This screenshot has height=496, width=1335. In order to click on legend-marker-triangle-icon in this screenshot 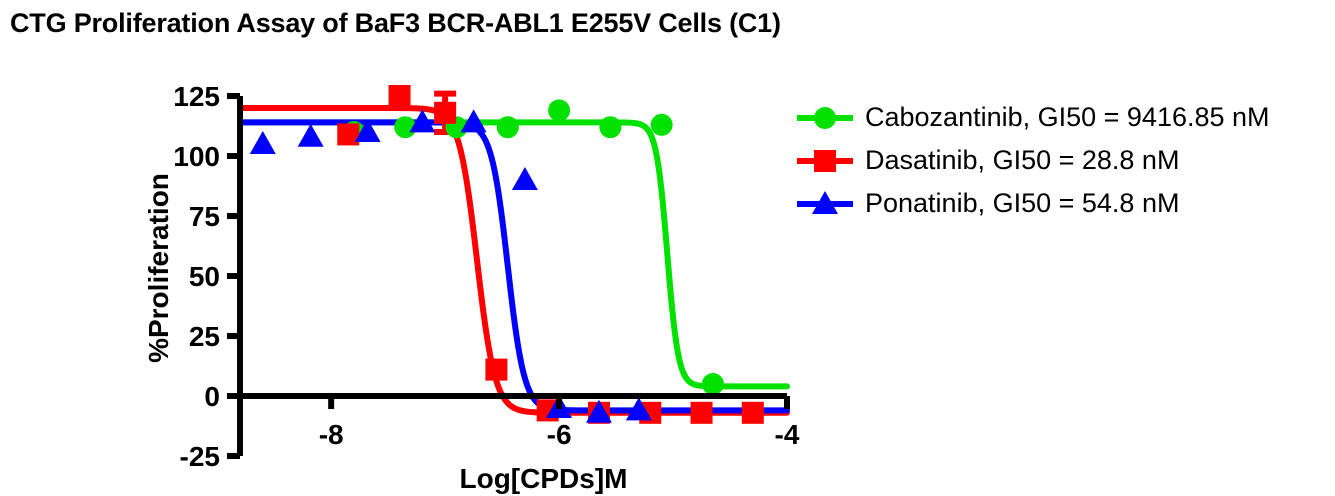, I will do `click(825, 204)`.